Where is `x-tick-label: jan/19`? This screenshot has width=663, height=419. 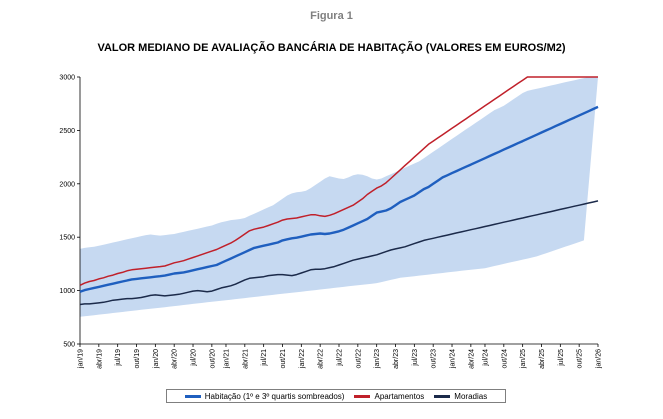 x-tick-label: jan/19 is located at coordinates (81, 359).